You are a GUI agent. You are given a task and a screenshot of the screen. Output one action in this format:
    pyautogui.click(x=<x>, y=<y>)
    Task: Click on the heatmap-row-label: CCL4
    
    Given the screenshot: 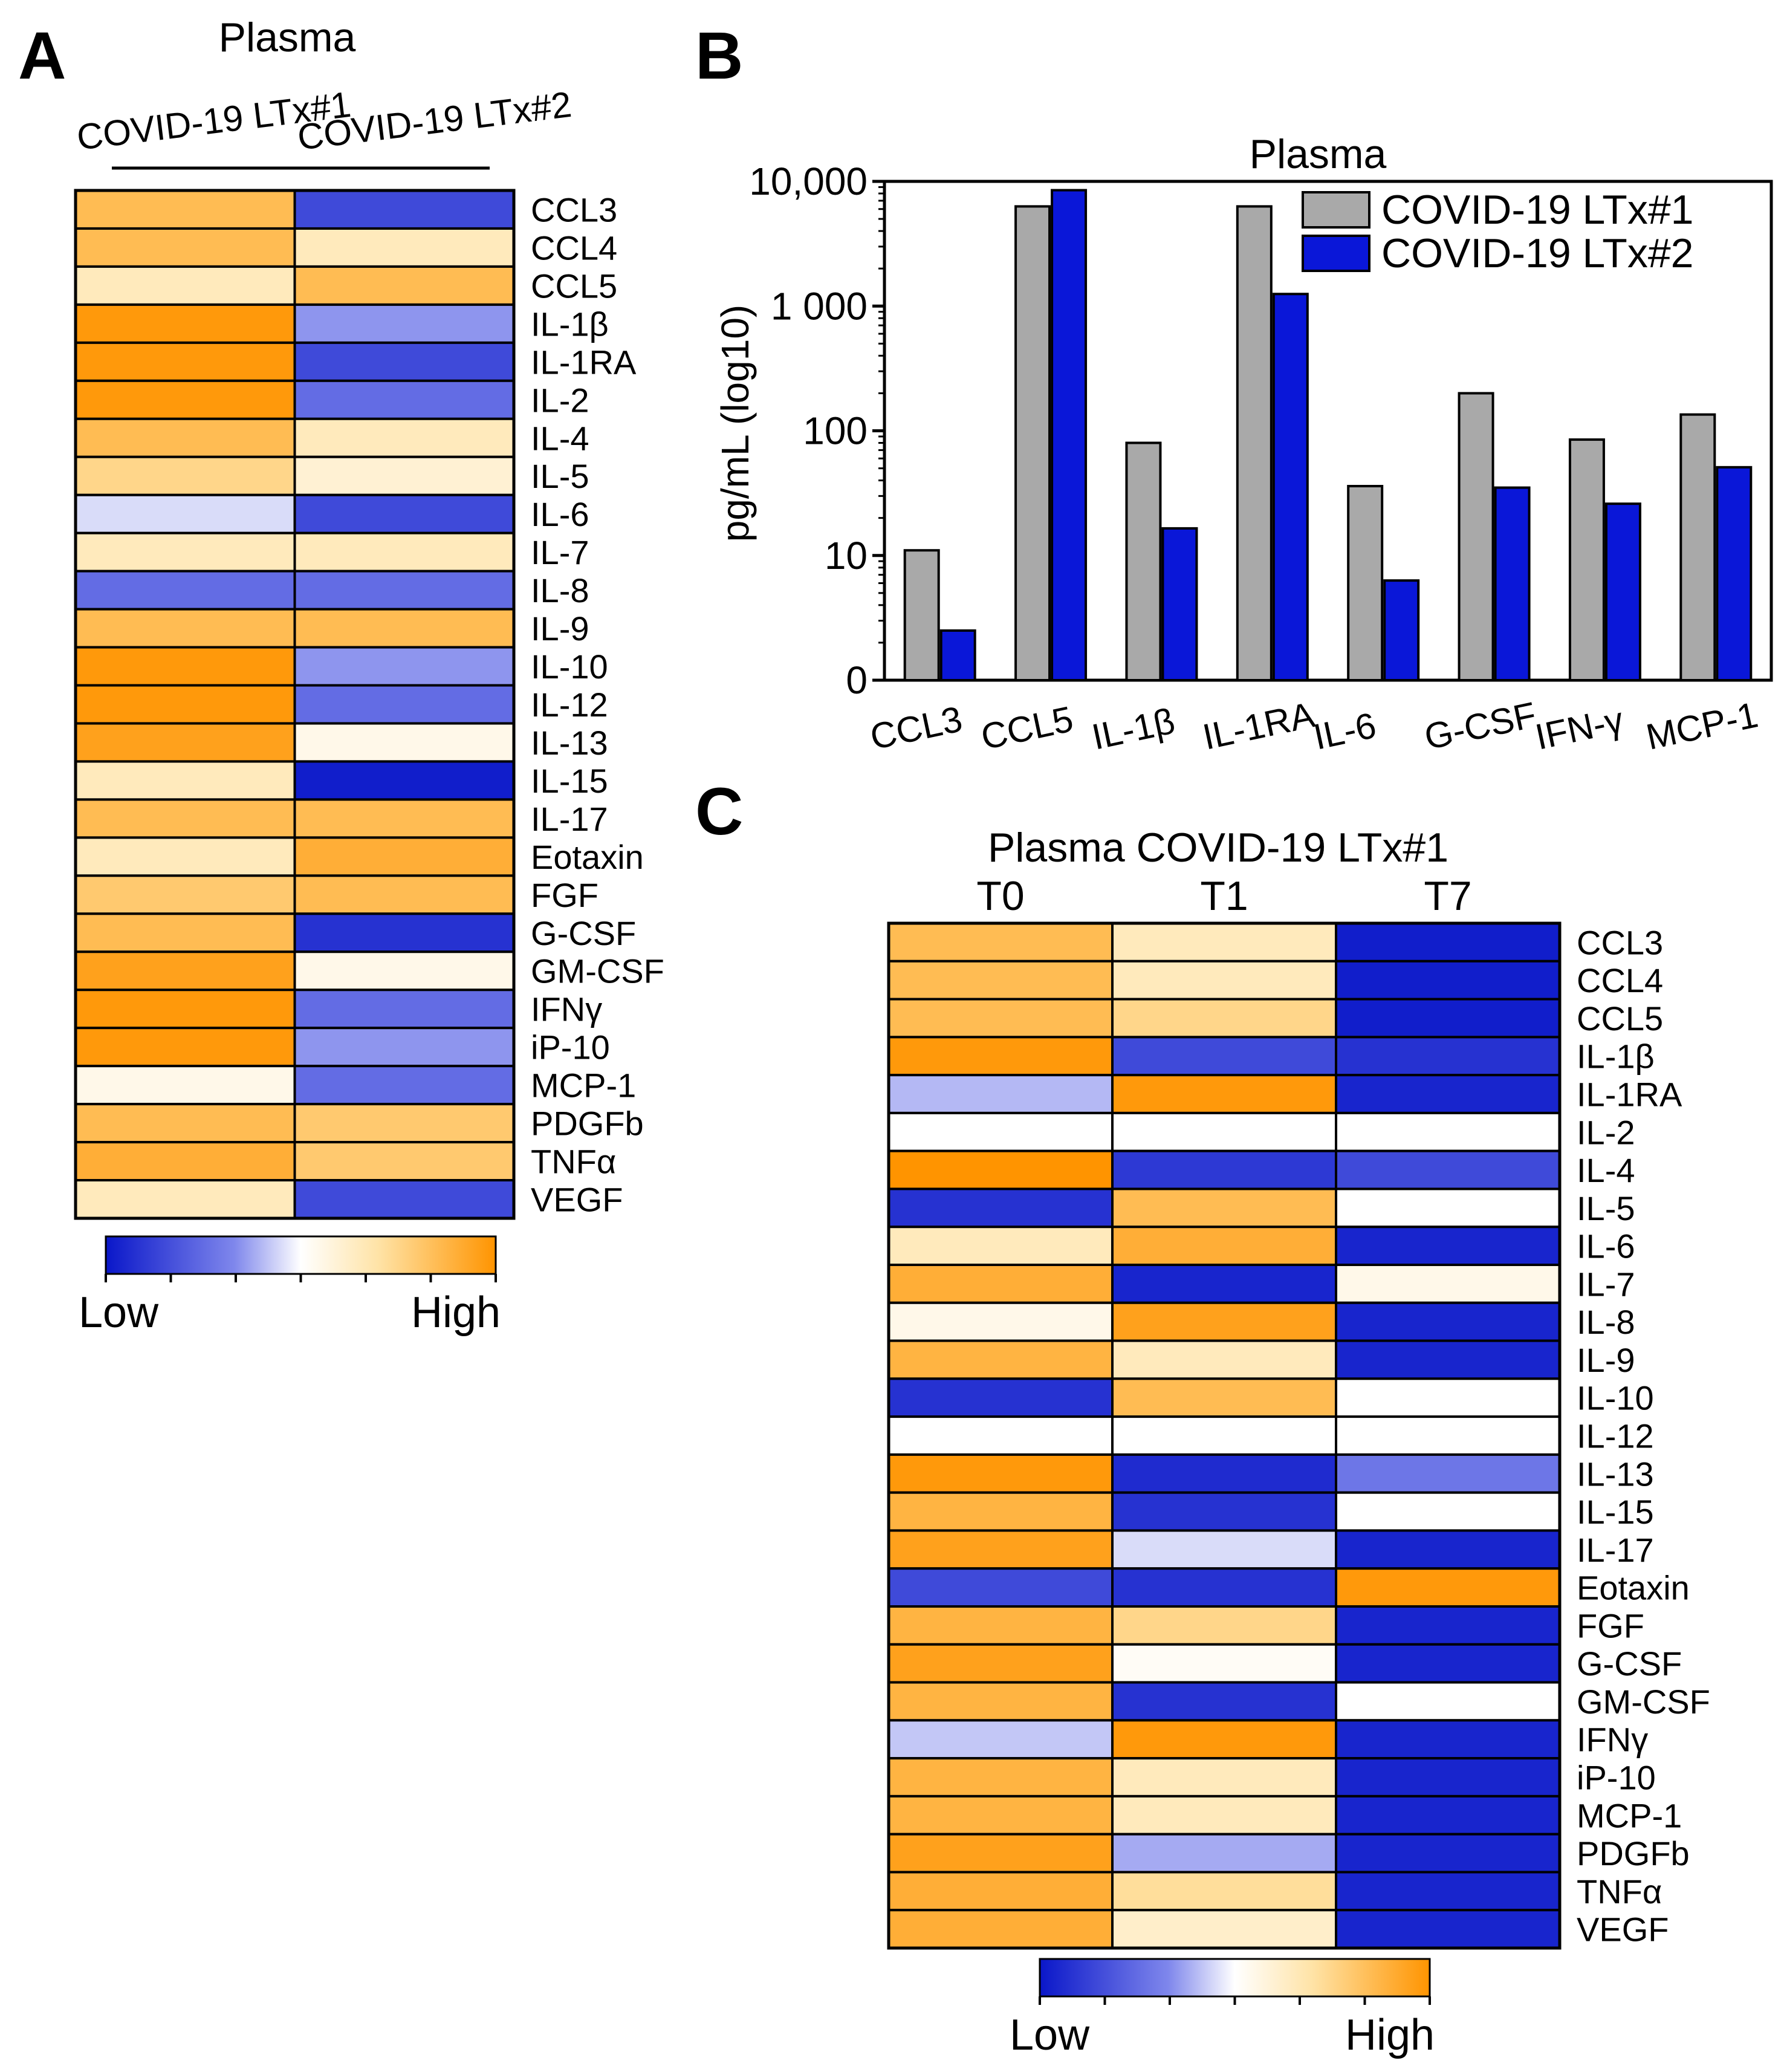 What is the action you would take?
    pyautogui.click(x=1620, y=980)
    